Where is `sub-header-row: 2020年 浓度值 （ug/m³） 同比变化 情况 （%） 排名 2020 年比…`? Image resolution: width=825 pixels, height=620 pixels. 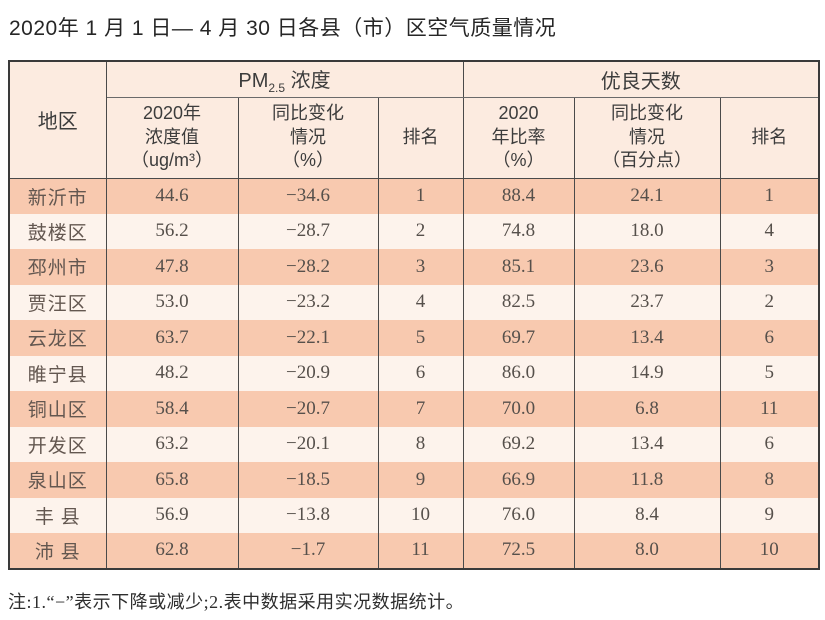 sub-header-row: 2020年 浓度值 （ug/m³） 同比变化 情况 （%） 排名 2020 年比… is located at coordinates (414, 138).